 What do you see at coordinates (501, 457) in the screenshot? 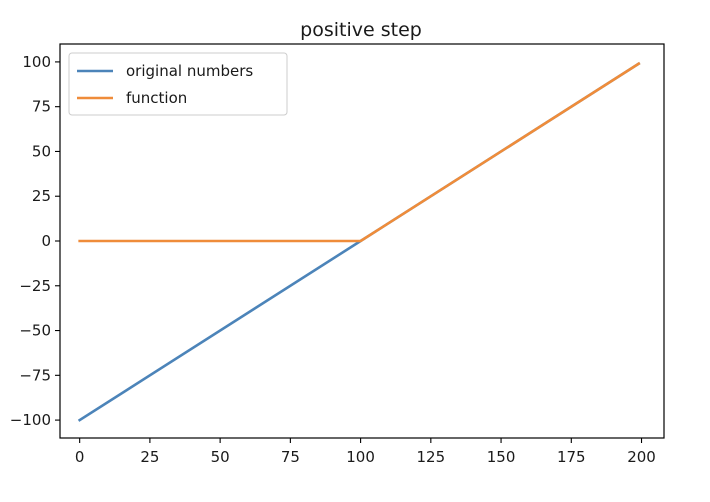
I see `x-tick-label: 150` at bounding box center [501, 457].